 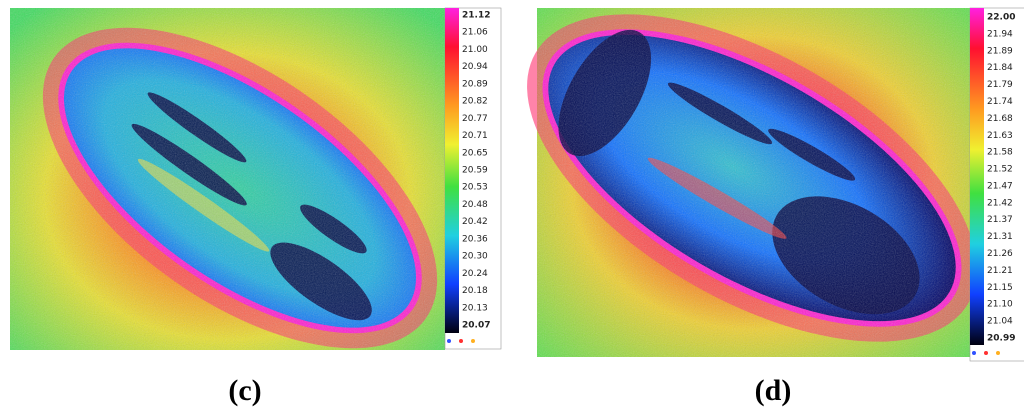 What do you see at coordinates (773, 390) in the screenshot?
I see `caption: (d)` at bounding box center [773, 390].